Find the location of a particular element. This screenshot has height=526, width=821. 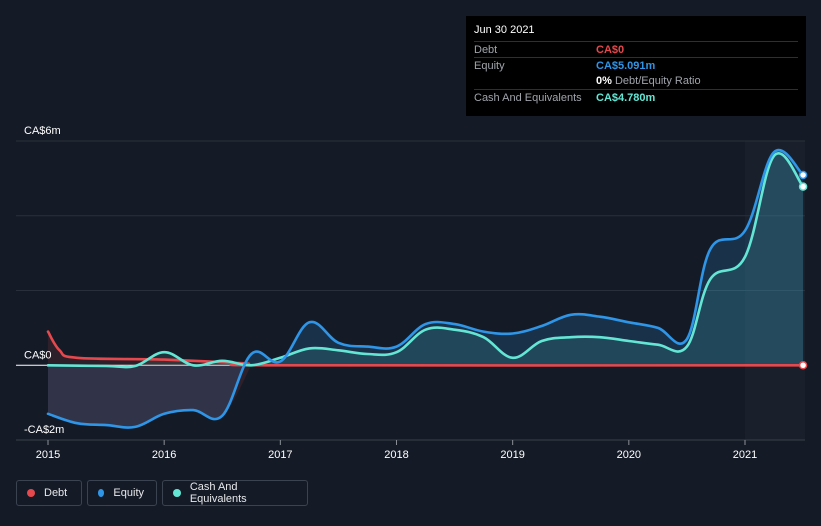

x-tick-label: 2020 is located at coordinates (629, 455).